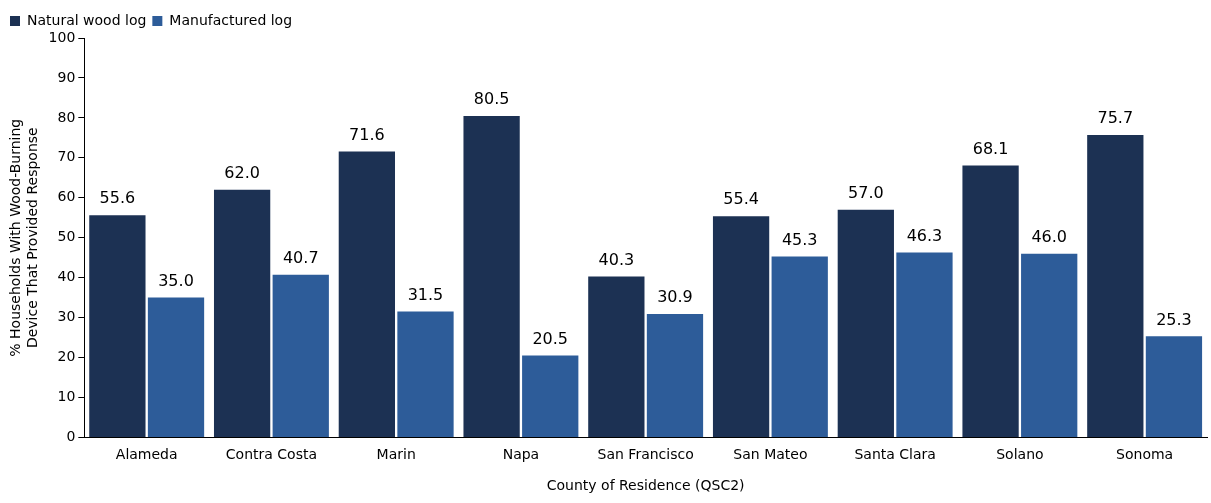  I want to click on legend-label: Natural wood log, so click(87, 19).